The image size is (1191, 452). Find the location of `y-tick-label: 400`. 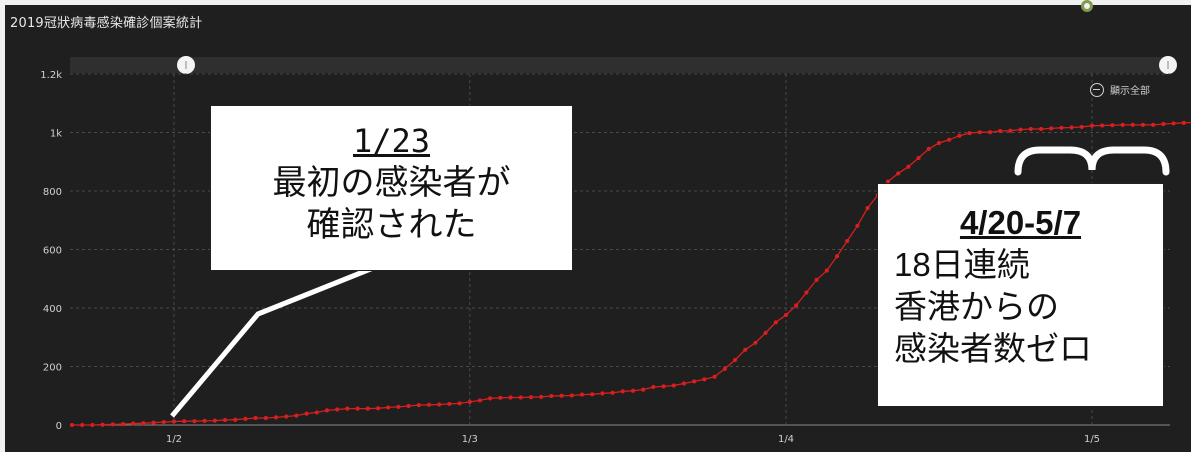

y-tick-label: 400 is located at coordinates (52, 309).